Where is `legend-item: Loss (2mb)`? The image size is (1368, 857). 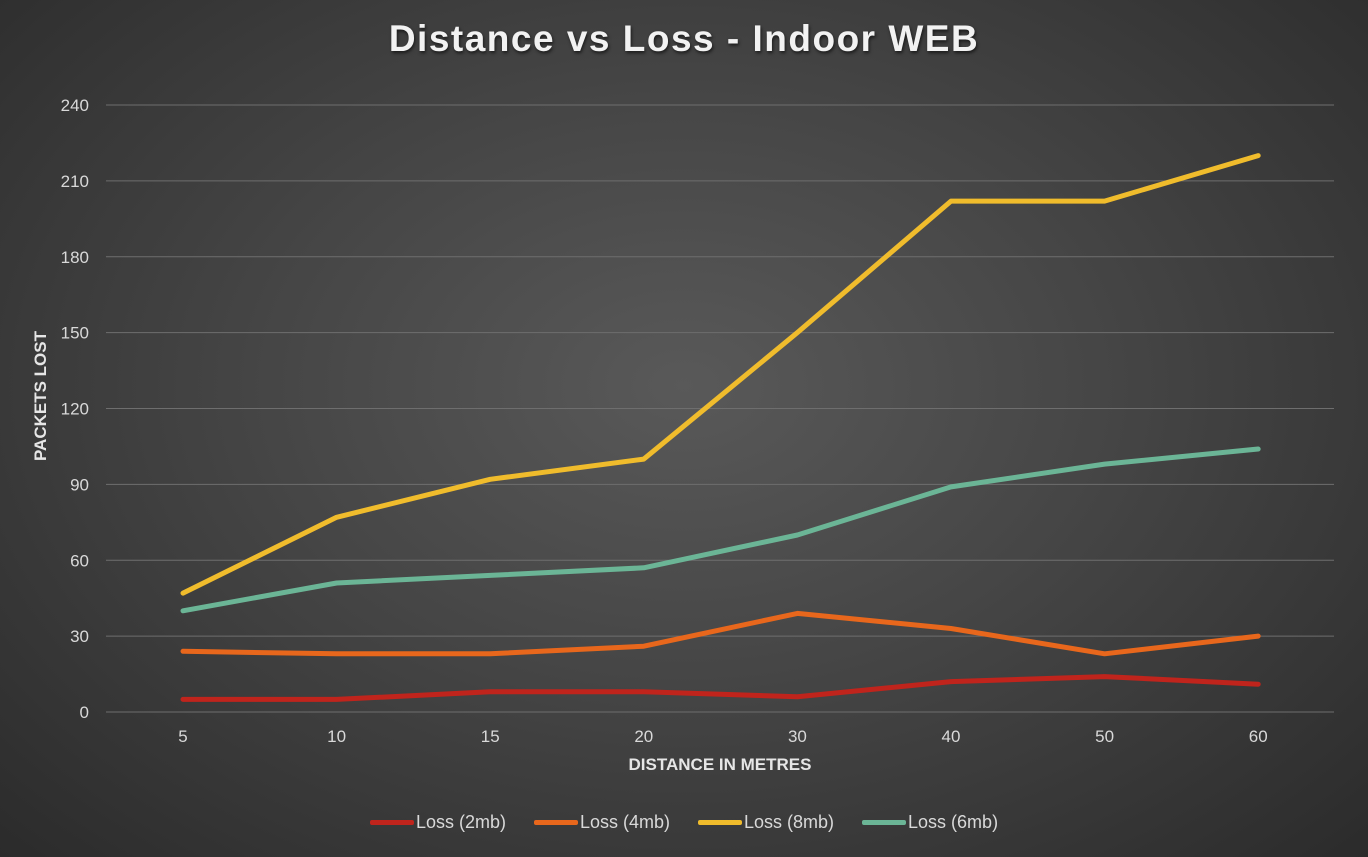
legend-item: Loss (2mb) is located at coordinates (437, 822).